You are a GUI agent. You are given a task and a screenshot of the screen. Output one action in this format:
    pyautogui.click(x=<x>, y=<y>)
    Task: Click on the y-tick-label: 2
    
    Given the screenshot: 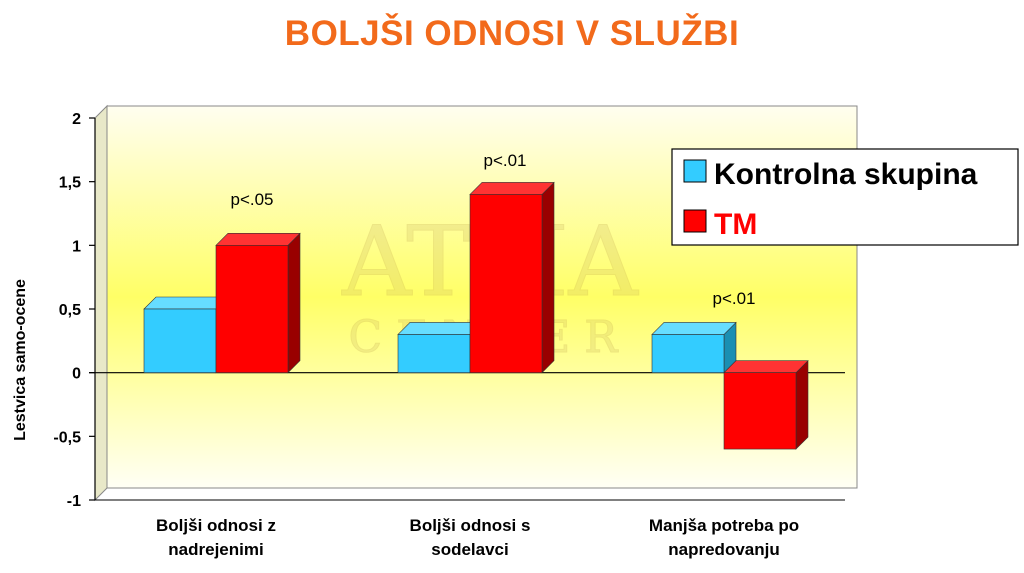 What is the action you would take?
    pyautogui.click(x=76, y=119)
    